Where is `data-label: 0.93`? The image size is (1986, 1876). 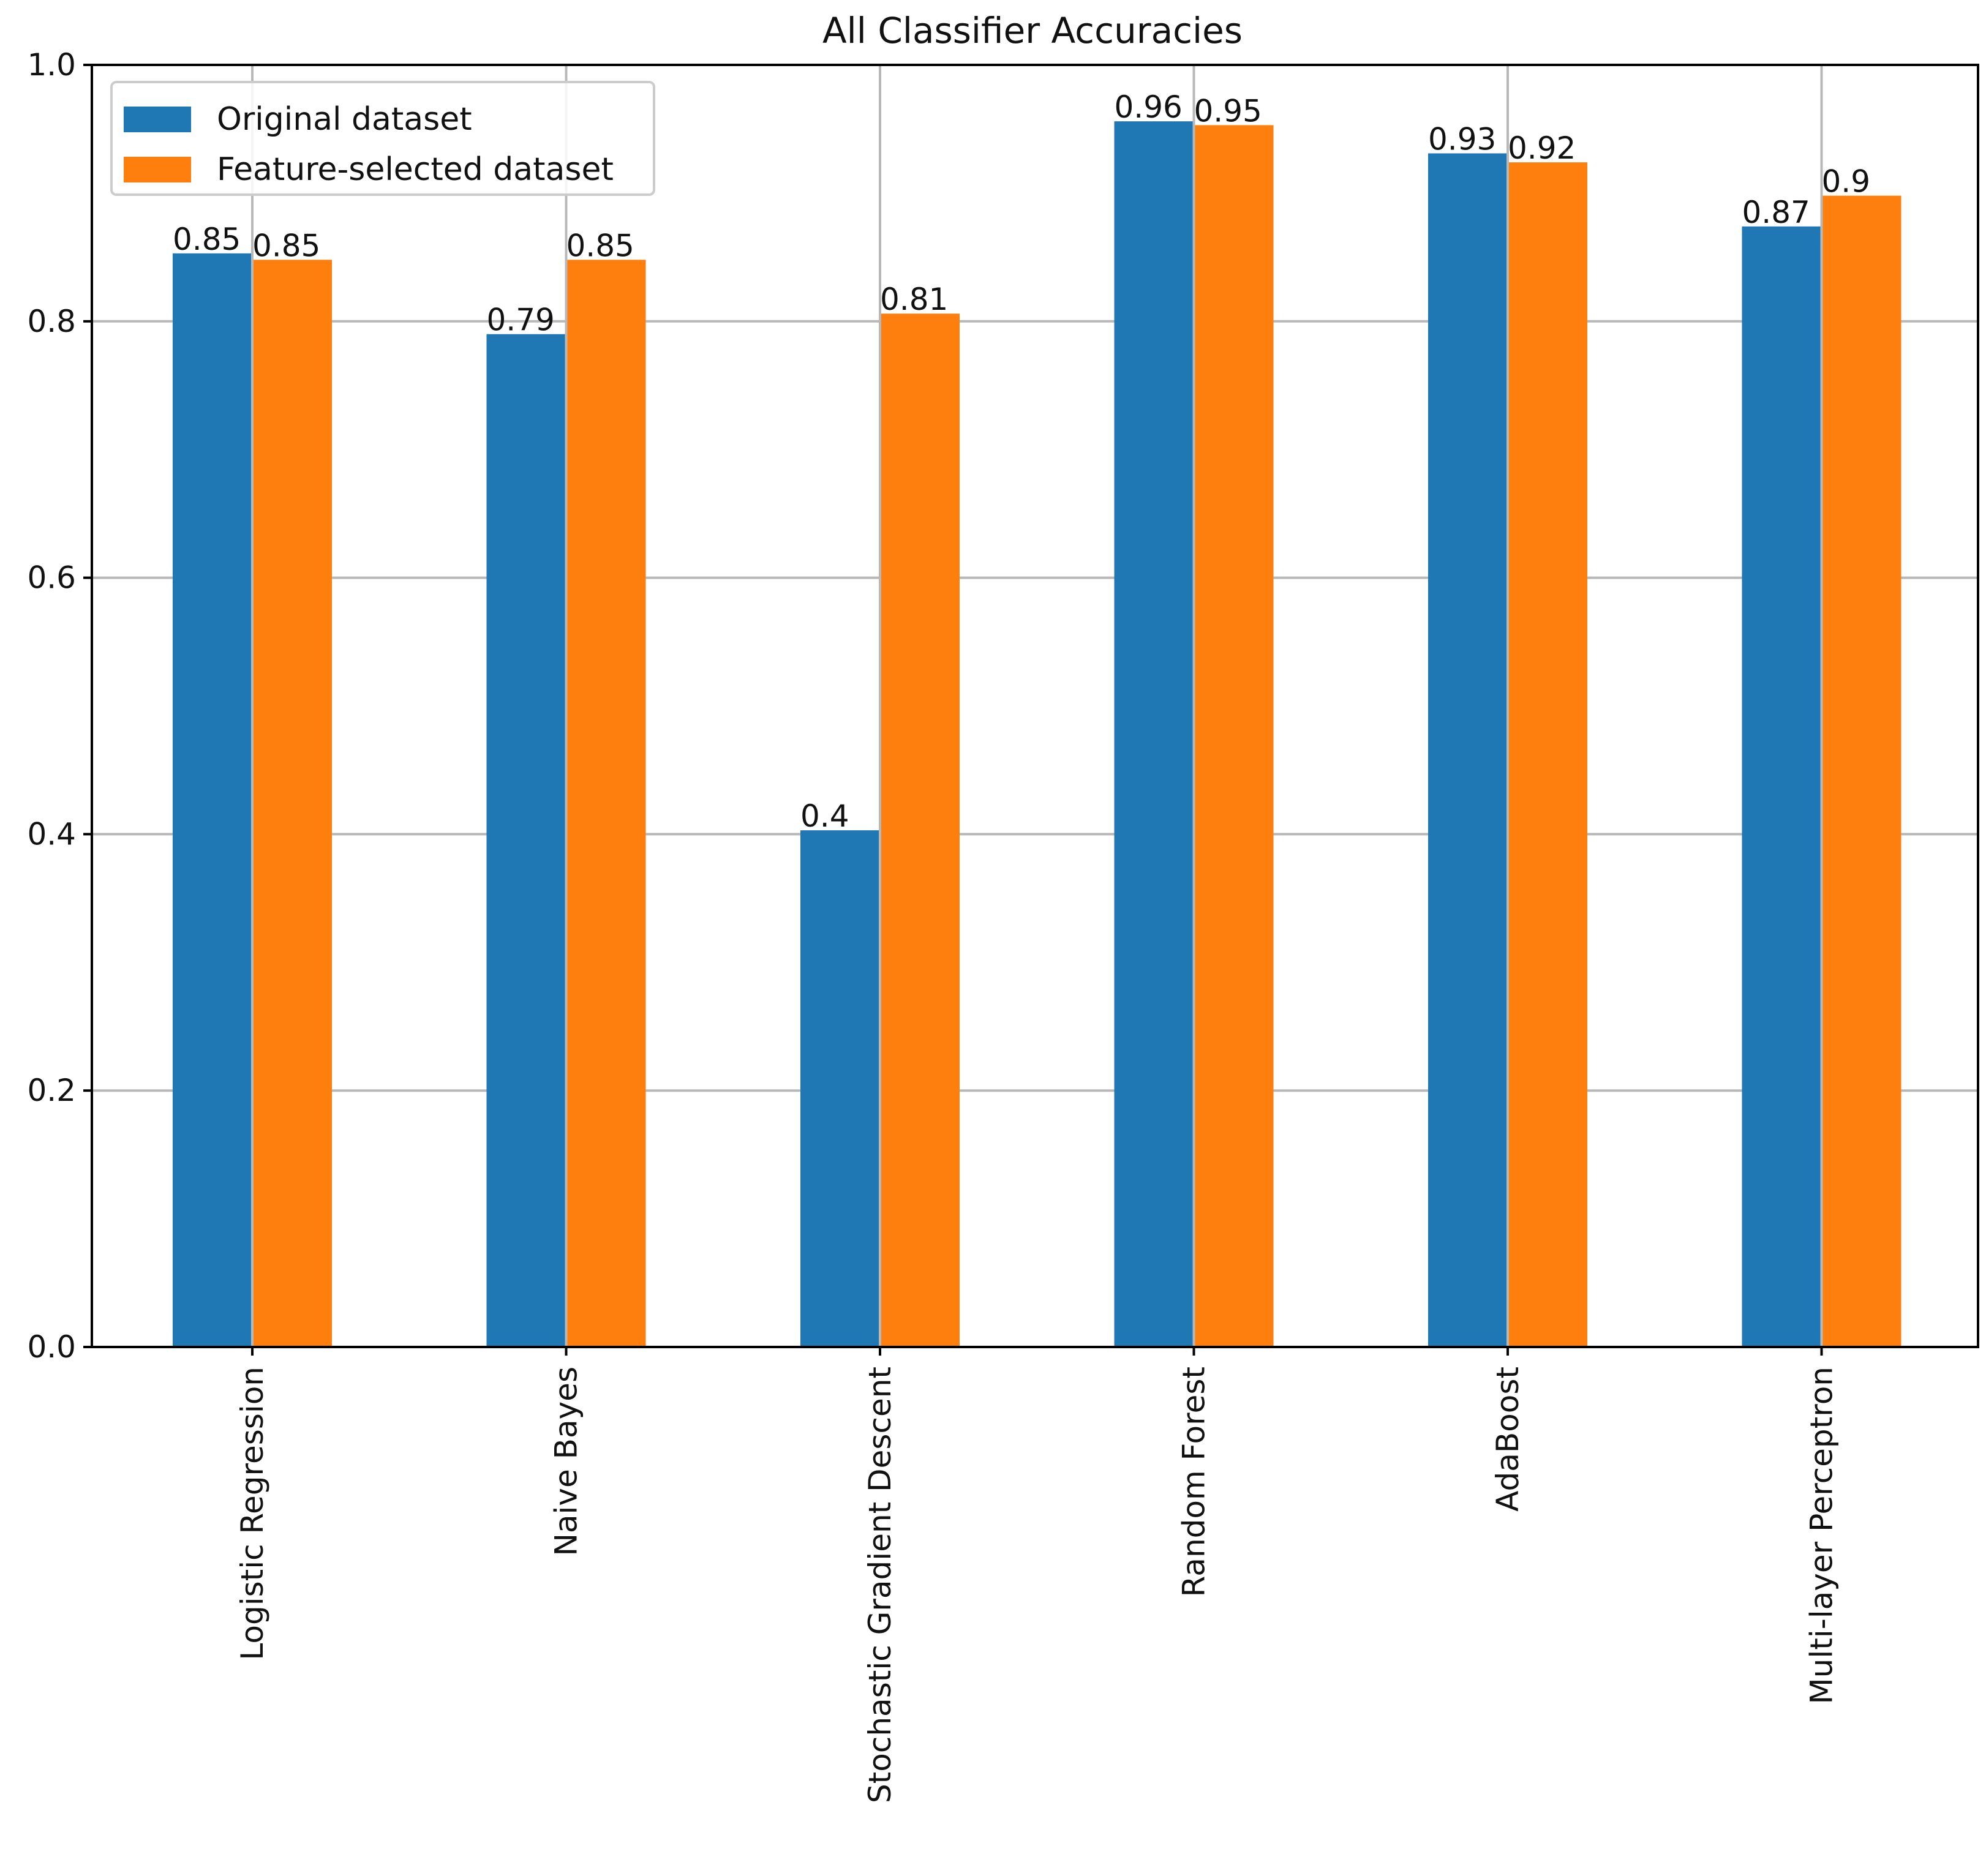 data-label: 0.93 is located at coordinates (1462, 139).